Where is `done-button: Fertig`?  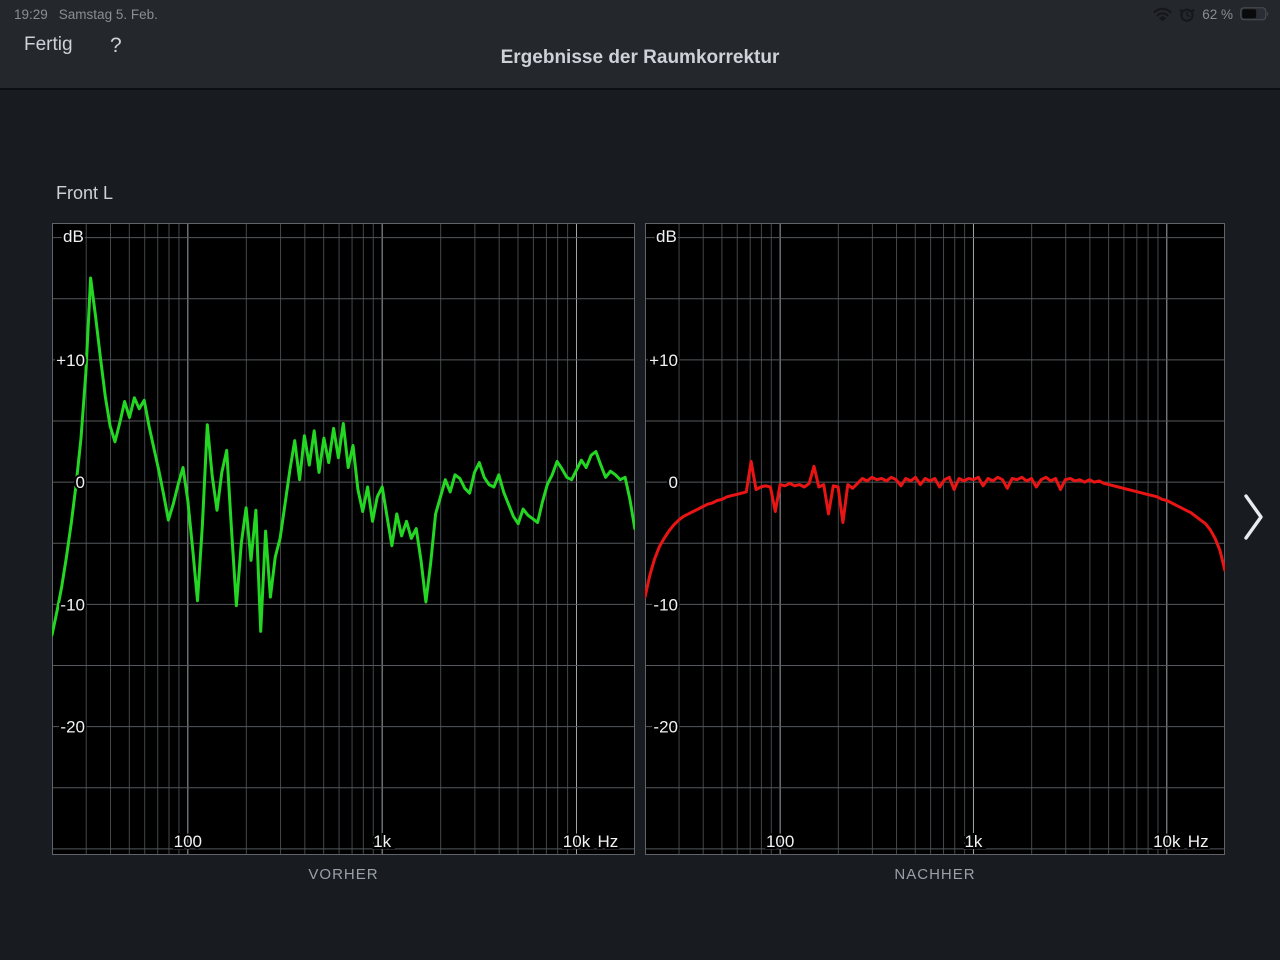
done-button: Fertig is located at coordinates (48, 44).